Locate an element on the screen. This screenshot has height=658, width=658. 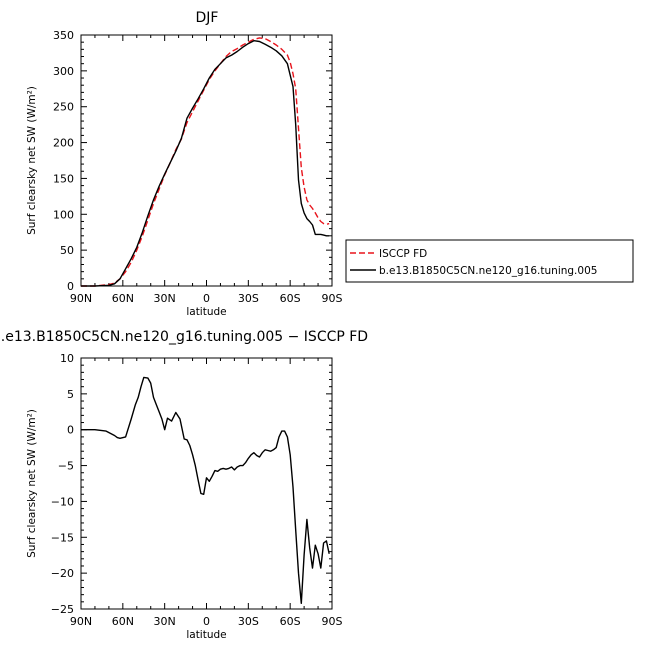
y-tick-label: 200 is located at coordinates (63, 143).